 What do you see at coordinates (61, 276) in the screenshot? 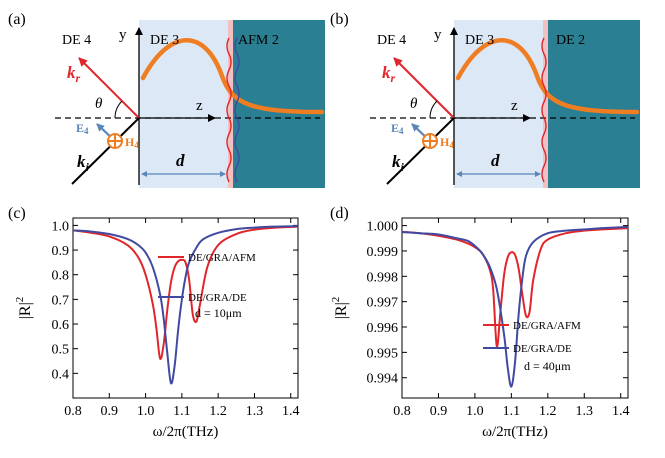
I see `y-tick-label: 0.8` at bounding box center [61, 276].